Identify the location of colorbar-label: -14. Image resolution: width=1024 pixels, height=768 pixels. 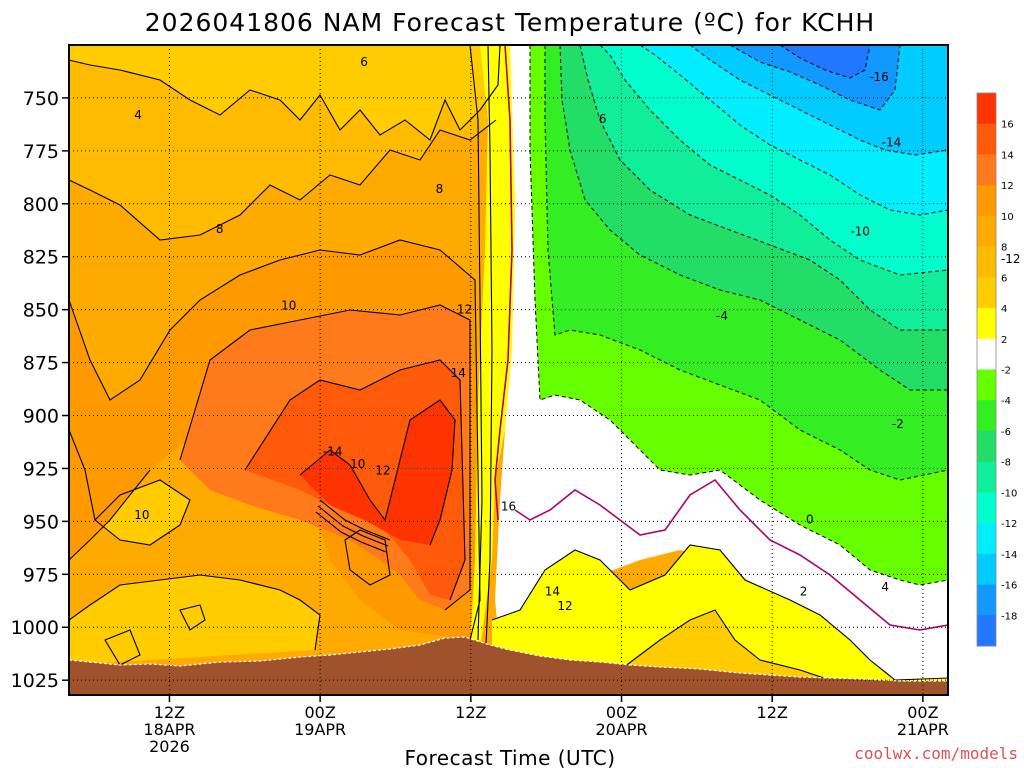
(1009, 555).